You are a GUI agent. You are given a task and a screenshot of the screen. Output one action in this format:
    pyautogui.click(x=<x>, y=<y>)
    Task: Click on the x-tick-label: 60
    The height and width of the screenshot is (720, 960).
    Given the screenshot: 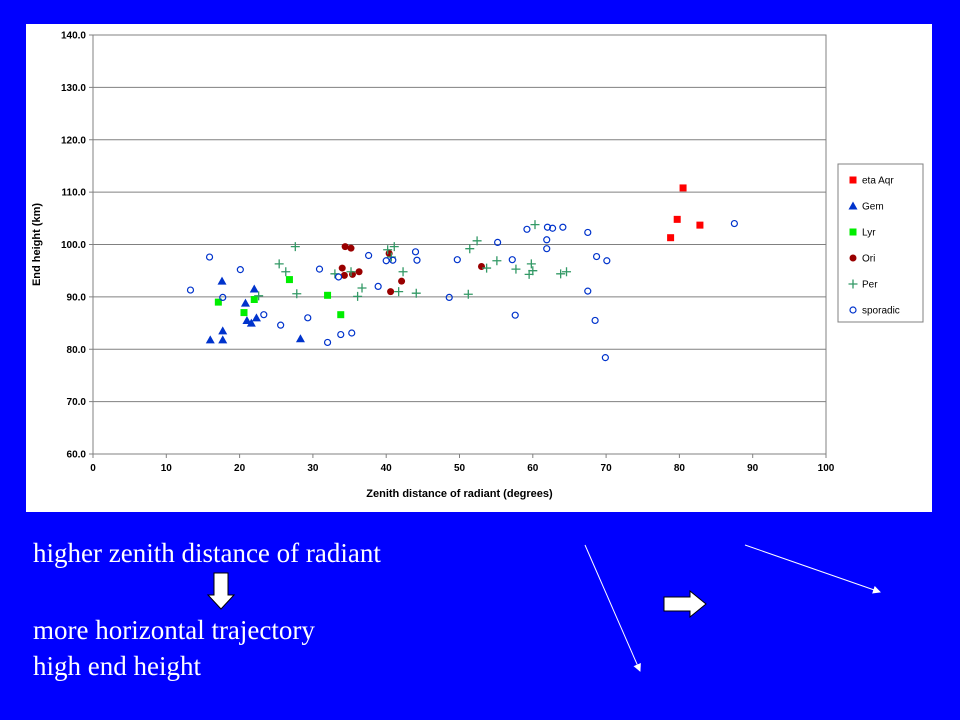 What is the action you would take?
    pyautogui.click(x=533, y=468)
    